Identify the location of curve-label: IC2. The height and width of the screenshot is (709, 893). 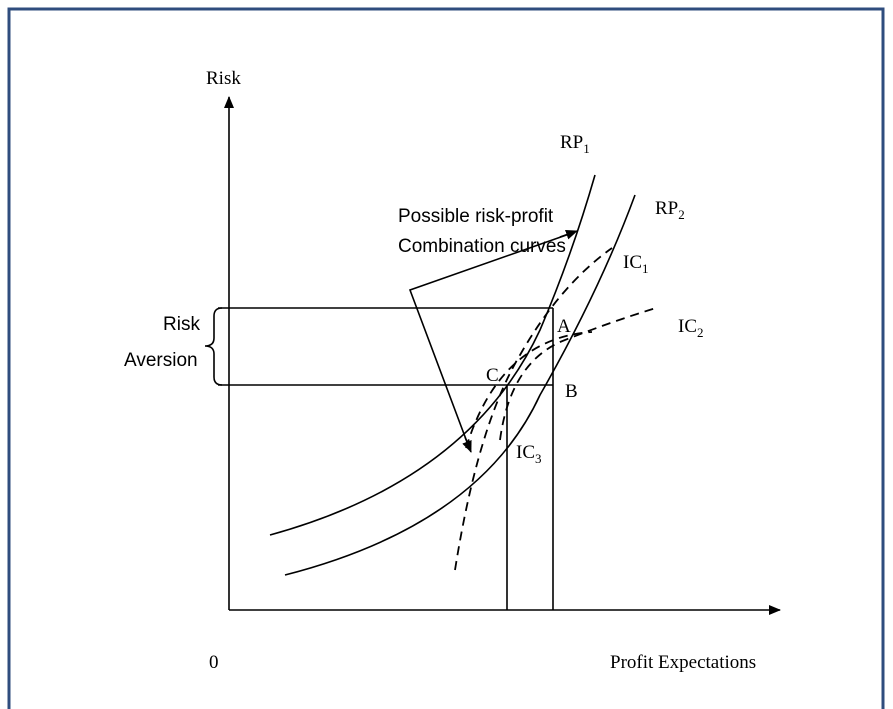
(691, 328).